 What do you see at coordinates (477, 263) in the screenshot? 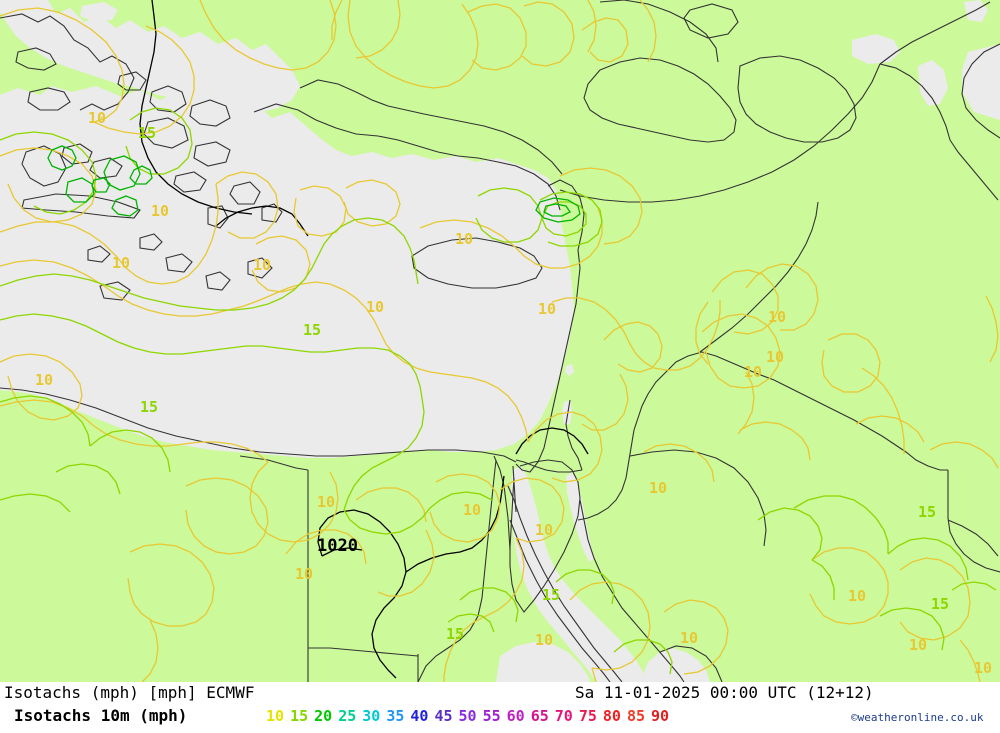
I see `cyprus` at bounding box center [477, 263].